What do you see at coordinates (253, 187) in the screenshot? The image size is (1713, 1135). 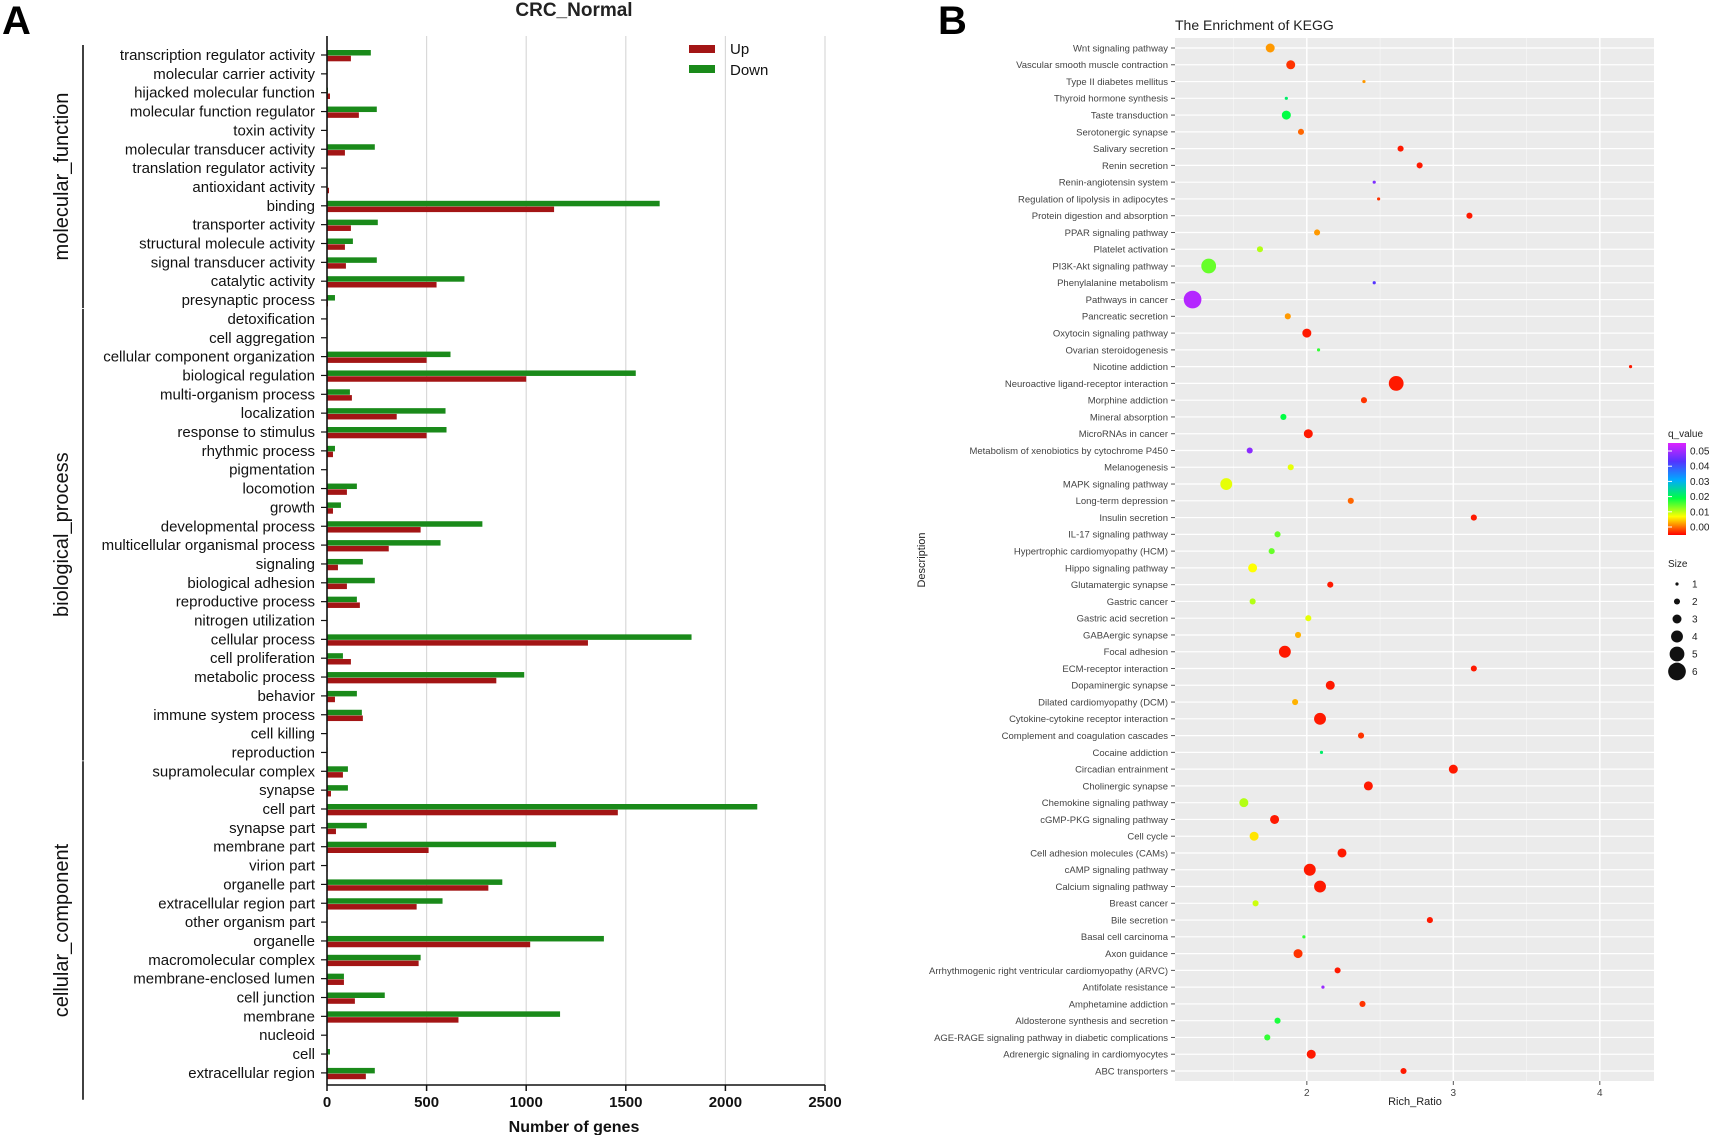 I see `category-label: antioxidant activity` at bounding box center [253, 187].